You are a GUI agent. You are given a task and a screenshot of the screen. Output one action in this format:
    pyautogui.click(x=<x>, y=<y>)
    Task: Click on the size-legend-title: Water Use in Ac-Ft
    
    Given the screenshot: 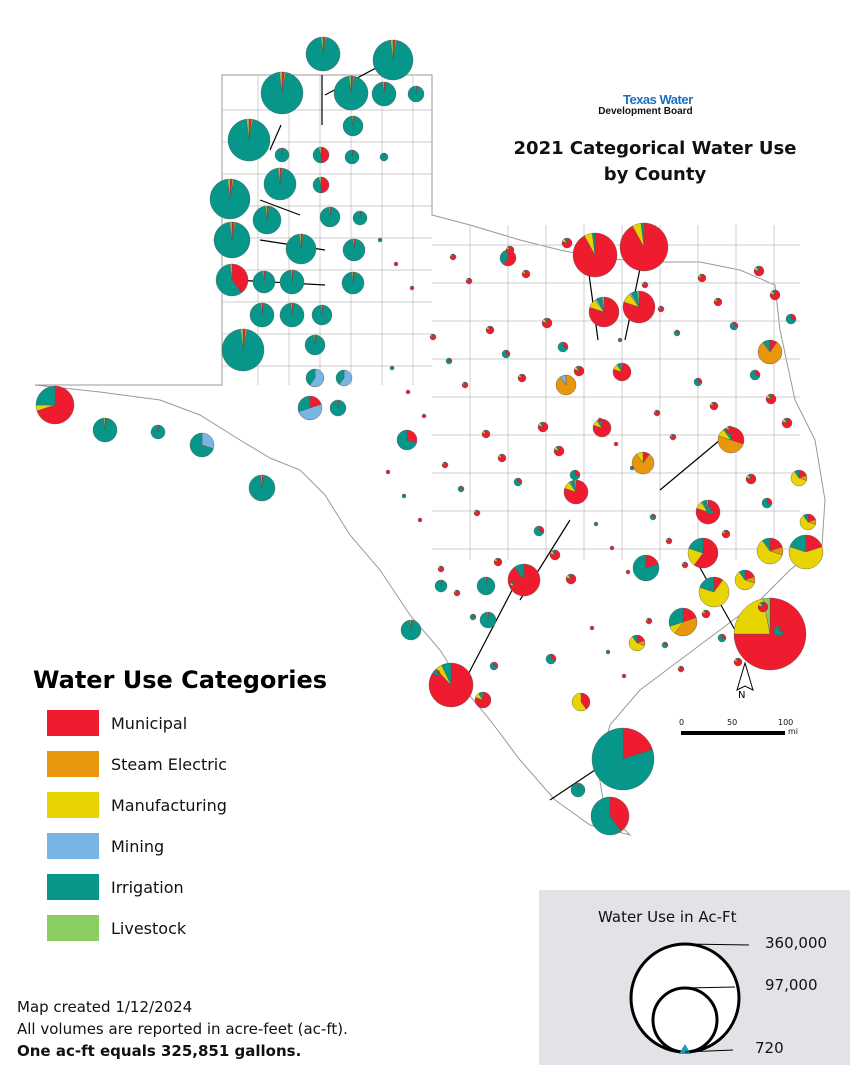 What is the action you would take?
    pyautogui.click(x=667, y=917)
    